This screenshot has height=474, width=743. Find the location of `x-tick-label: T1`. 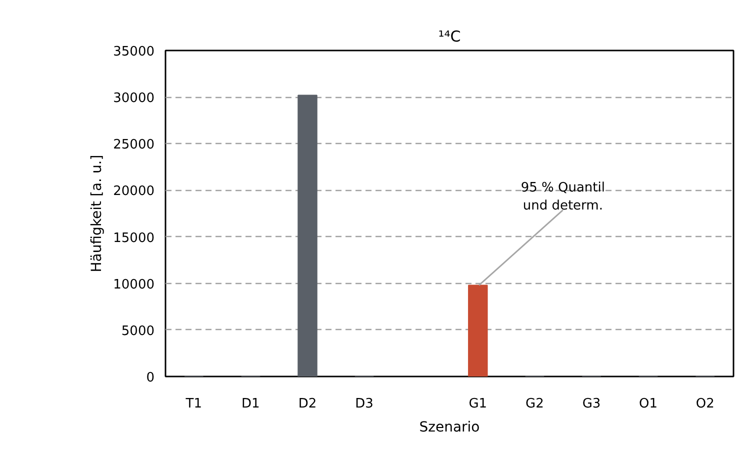

x-tick-label: T1 is located at coordinates (193, 404).